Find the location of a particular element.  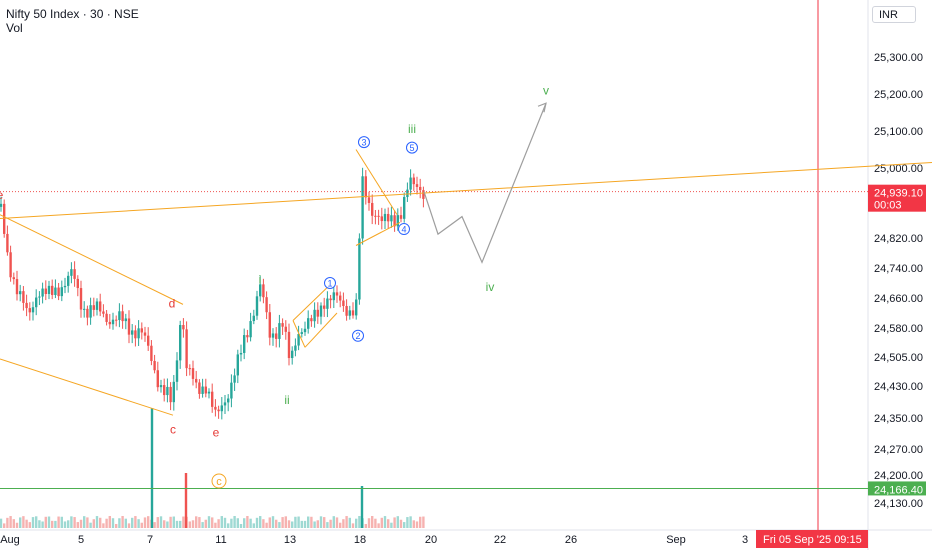

time-tick-label: 22 is located at coordinates (500, 540).